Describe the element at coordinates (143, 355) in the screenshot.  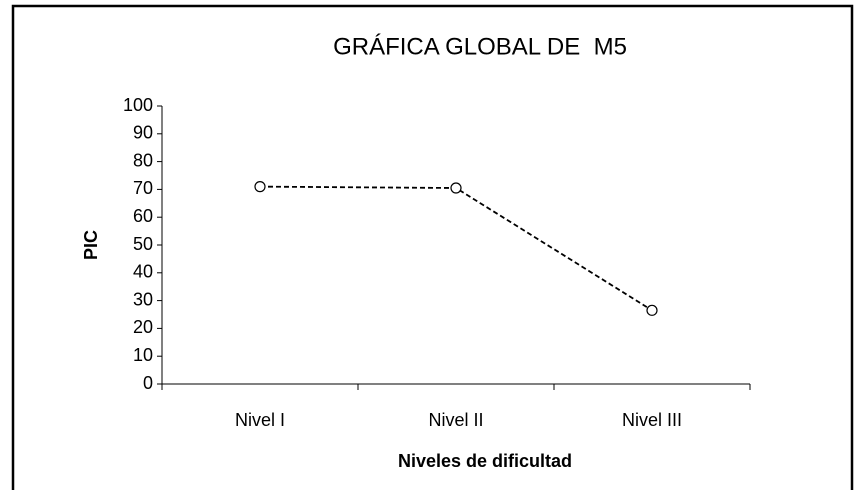
I see `y-tick-label: 10` at that location.